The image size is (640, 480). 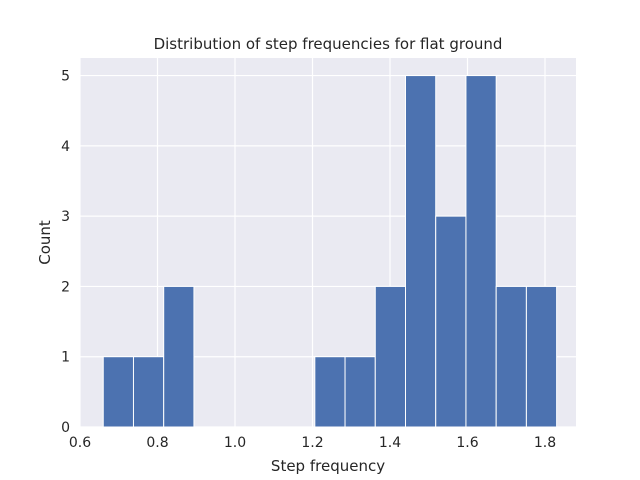 What do you see at coordinates (65, 147) in the screenshot?
I see `y-tick-label: 4` at bounding box center [65, 147].